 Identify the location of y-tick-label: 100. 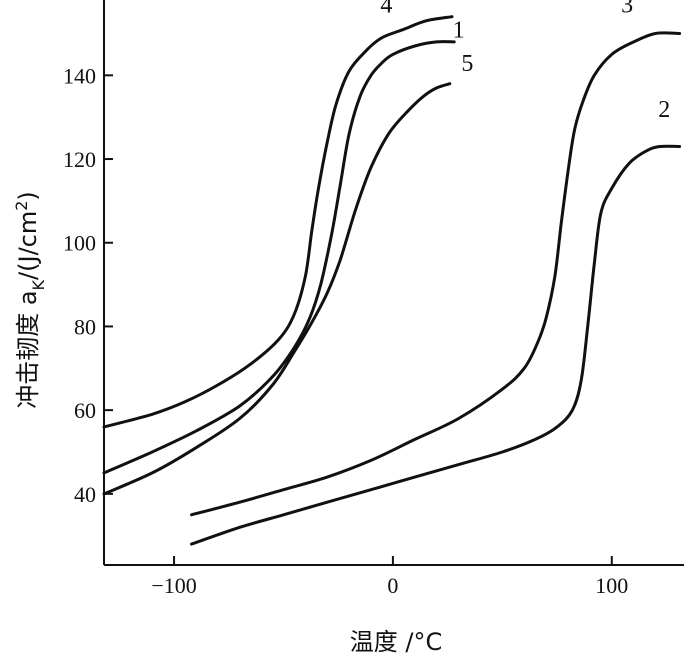
(79, 243).